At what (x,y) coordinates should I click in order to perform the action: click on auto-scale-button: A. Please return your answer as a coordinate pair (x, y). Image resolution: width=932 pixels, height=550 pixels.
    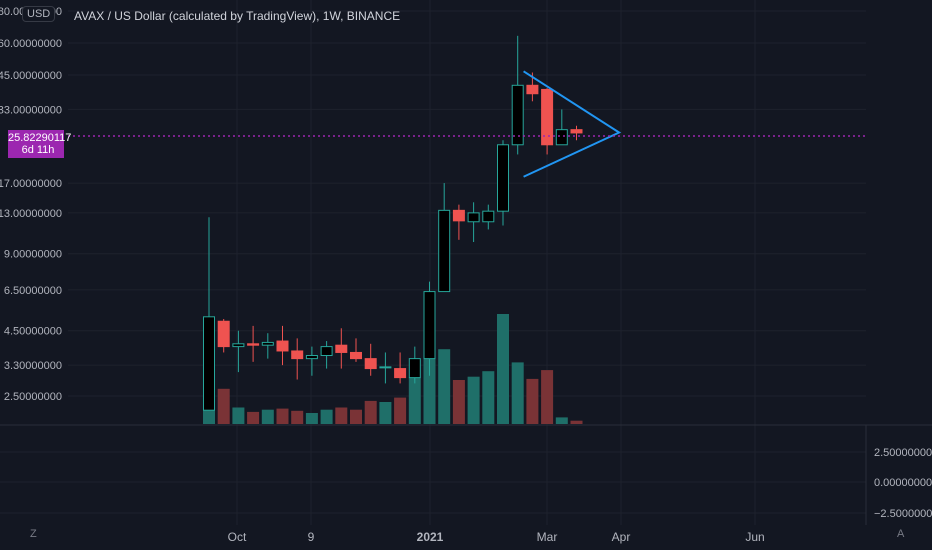
    Looking at the image, I should click on (901, 534).